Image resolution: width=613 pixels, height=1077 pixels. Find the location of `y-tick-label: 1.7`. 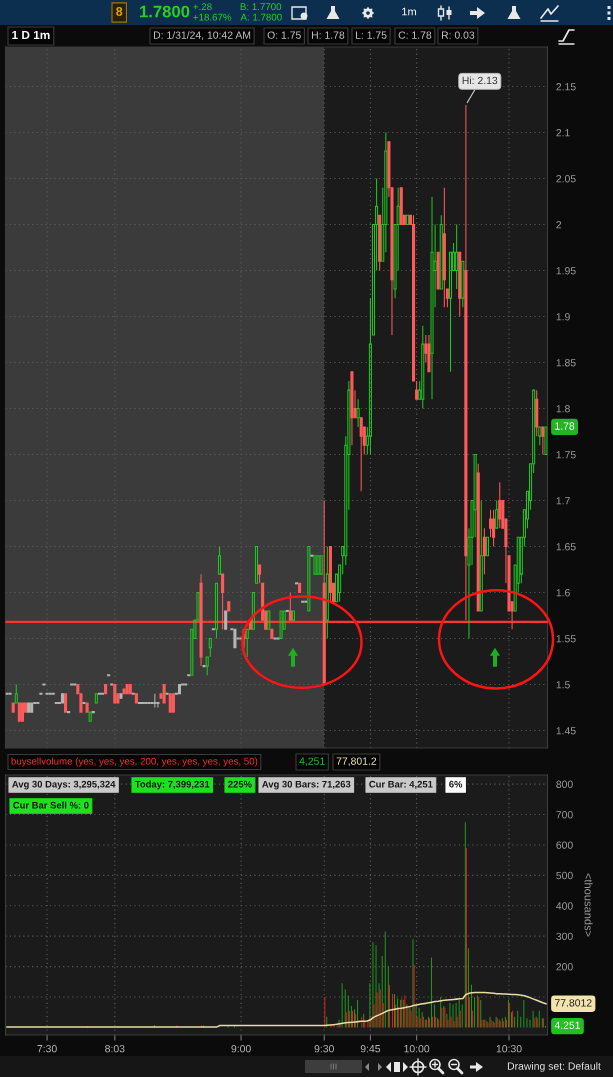

y-tick-label: 1.7 is located at coordinates (563, 501).